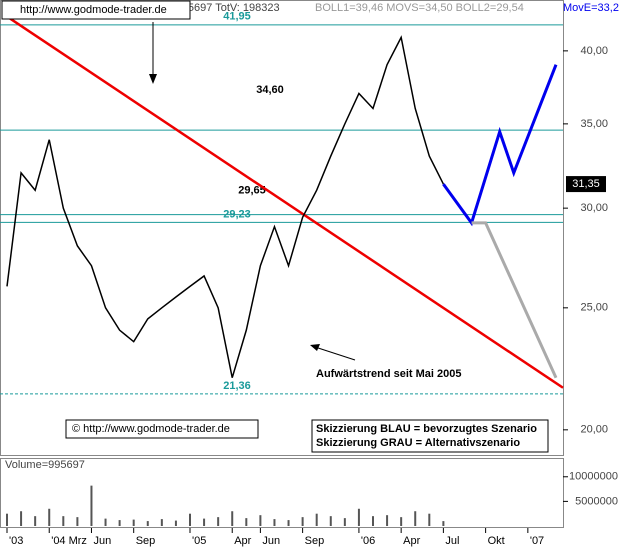 This screenshot has height=550, width=621. I want to click on hline-label: 34,60, so click(270, 90).